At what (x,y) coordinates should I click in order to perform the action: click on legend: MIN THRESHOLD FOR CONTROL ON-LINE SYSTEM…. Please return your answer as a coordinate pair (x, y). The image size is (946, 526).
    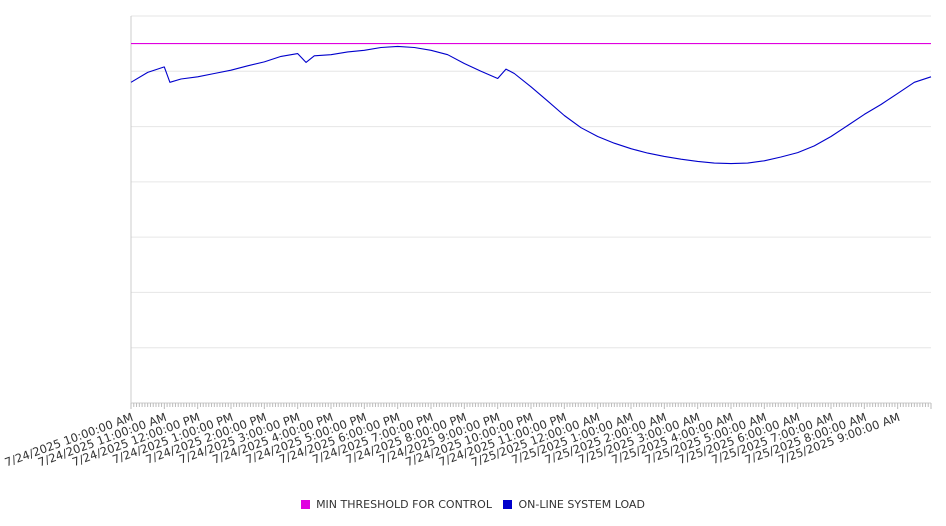
    Looking at the image, I should click on (473, 505).